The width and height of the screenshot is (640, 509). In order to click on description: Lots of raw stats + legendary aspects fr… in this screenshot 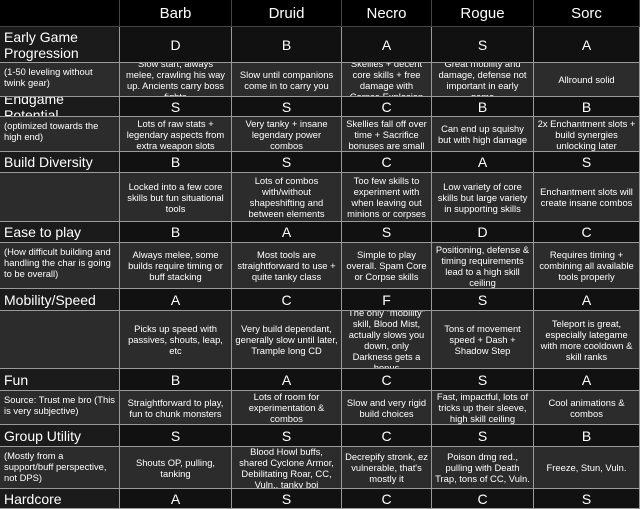, I will do `click(176, 134)`.